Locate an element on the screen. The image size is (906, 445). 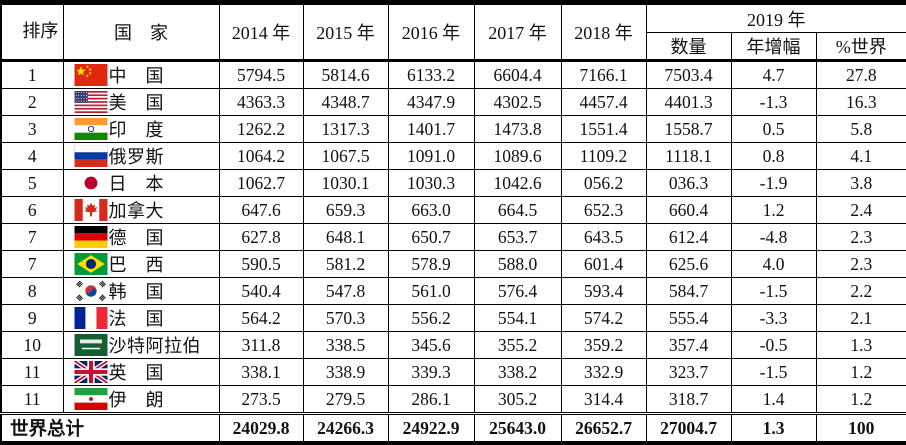
value-cell: 540.4 is located at coordinates (261, 291).